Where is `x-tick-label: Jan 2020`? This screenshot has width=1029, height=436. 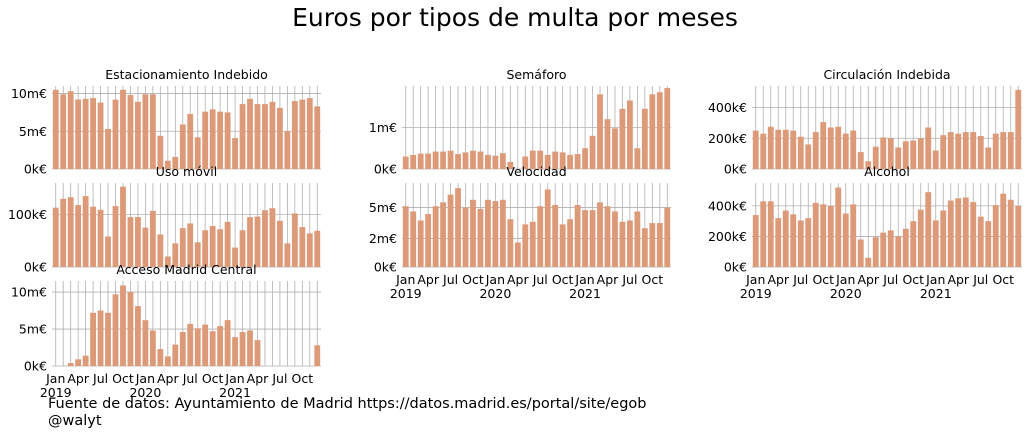 x-tick-label: Jan 2020 is located at coordinates (145, 385).